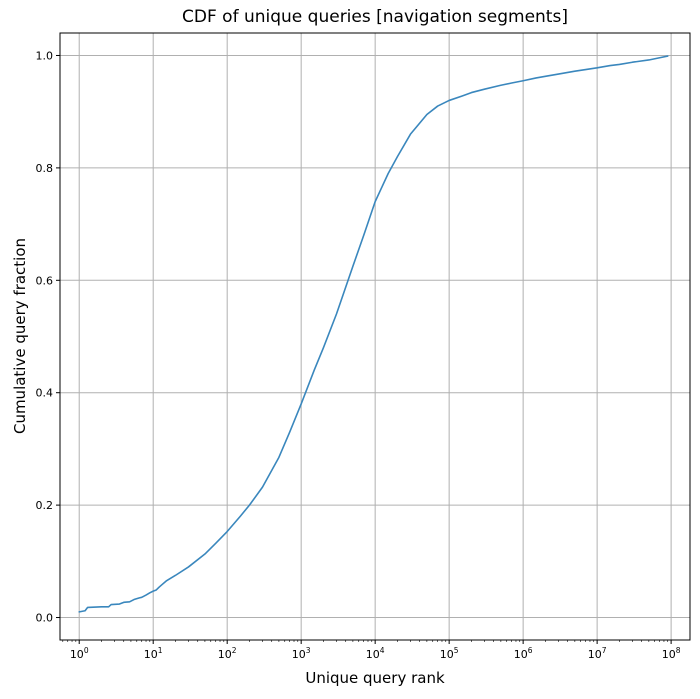  What do you see at coordinates (523, 653) in the screenshot?
I see `x-tick-label: 10⁶` at bounding box center [523, 653].